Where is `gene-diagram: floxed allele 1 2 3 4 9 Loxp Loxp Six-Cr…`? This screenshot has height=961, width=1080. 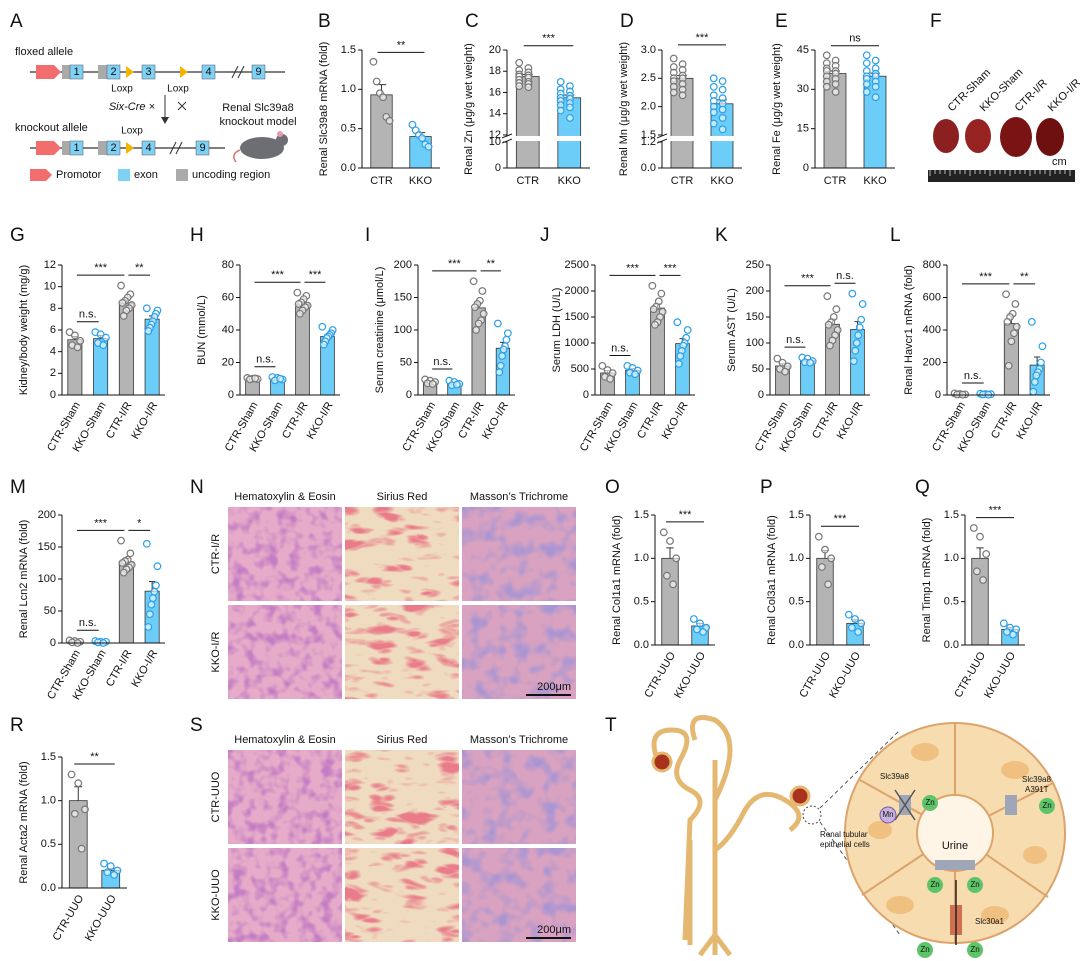 gene-diagram: floxed allele 1 2 3 4 9 Loxp Loxp Six-Cr… is located at coordinates (156, 113).